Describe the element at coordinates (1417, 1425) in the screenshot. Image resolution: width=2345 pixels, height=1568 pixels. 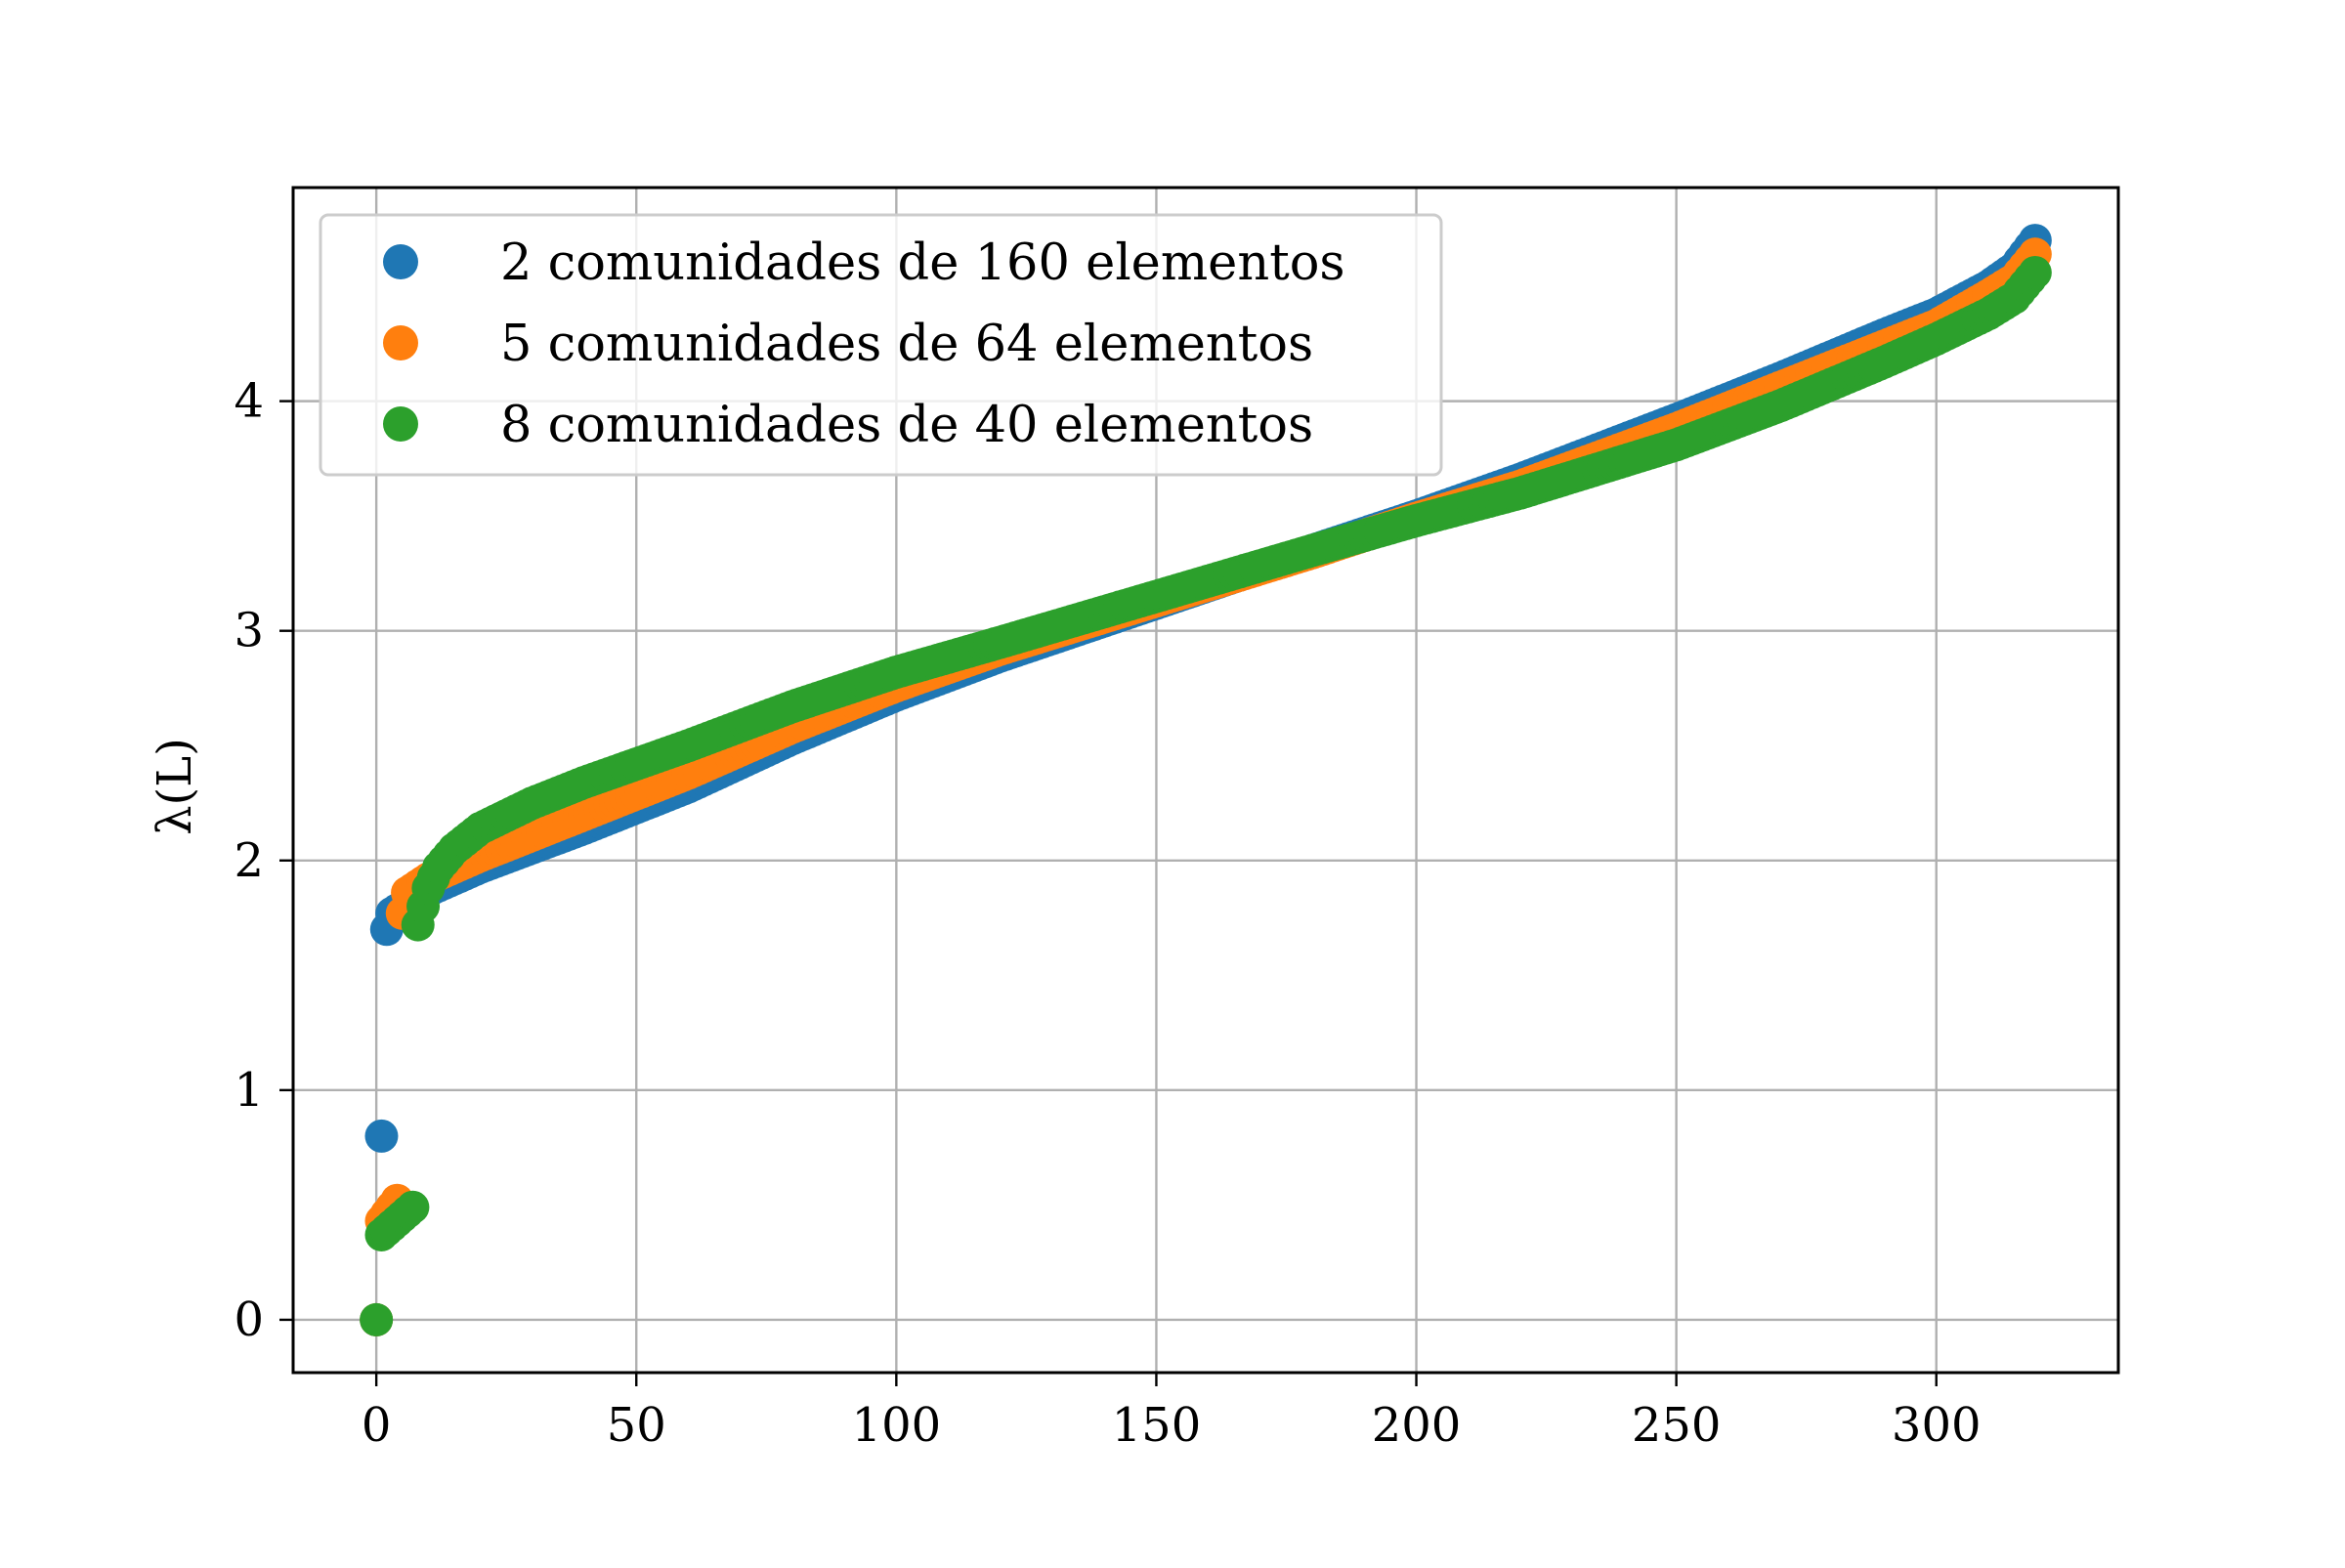
I see `x-tick-label: 200` at that location.